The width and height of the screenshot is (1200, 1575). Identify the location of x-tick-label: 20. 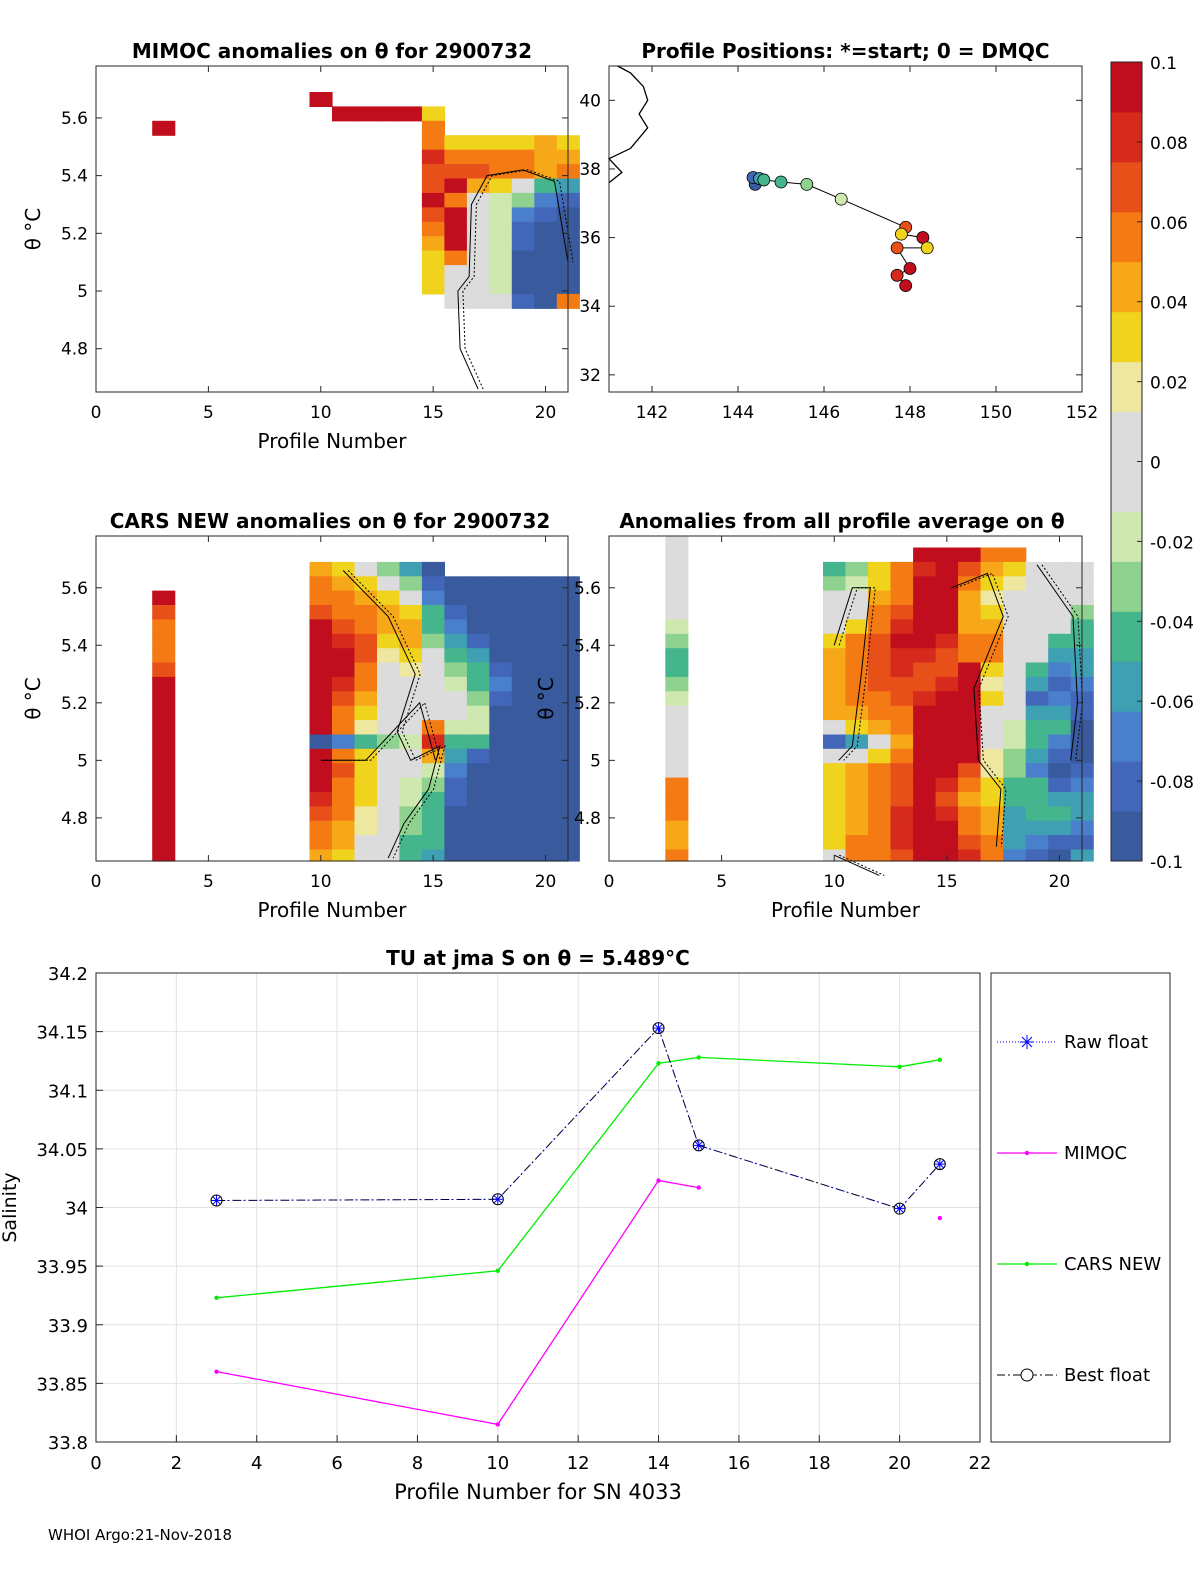
(1060, 882).